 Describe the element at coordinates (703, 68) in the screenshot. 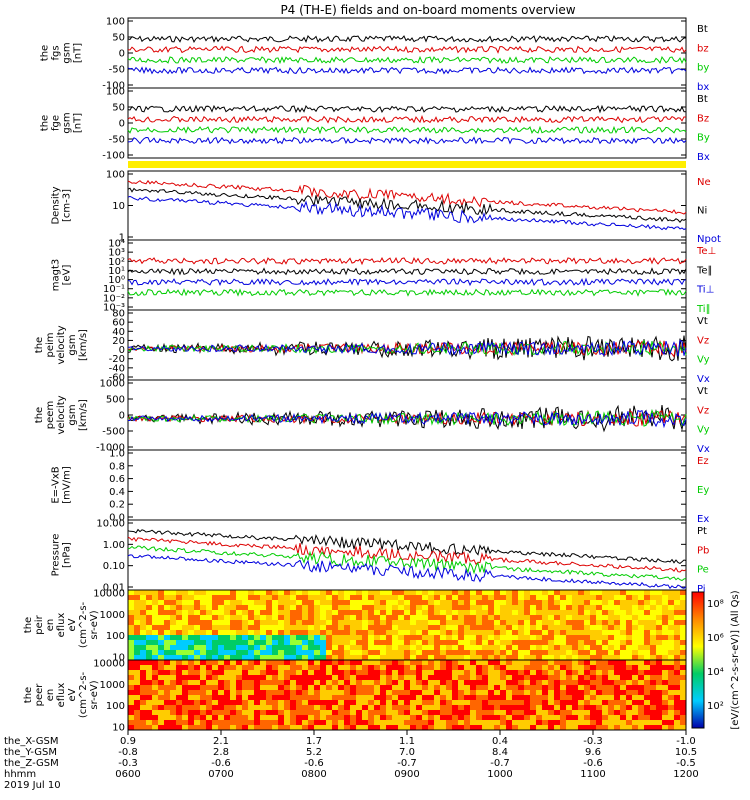

I see `legend-by: by` at that location.